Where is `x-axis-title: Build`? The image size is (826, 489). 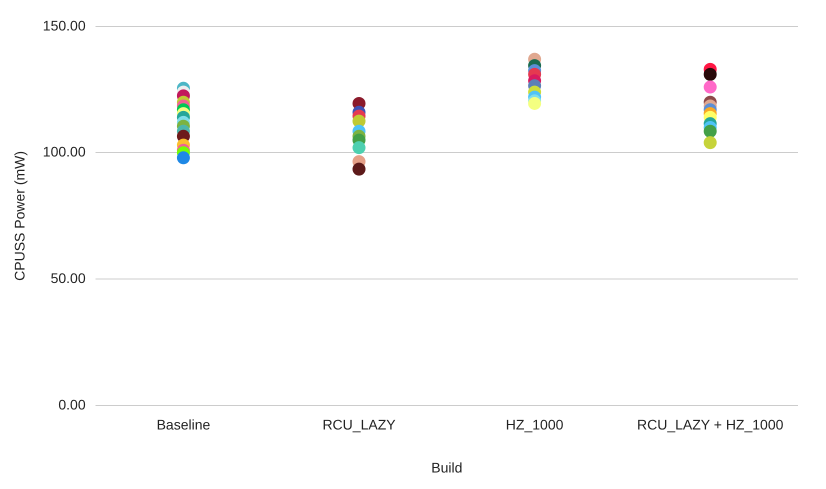
x-axis-title: Build is located at coordinates (446, 467).